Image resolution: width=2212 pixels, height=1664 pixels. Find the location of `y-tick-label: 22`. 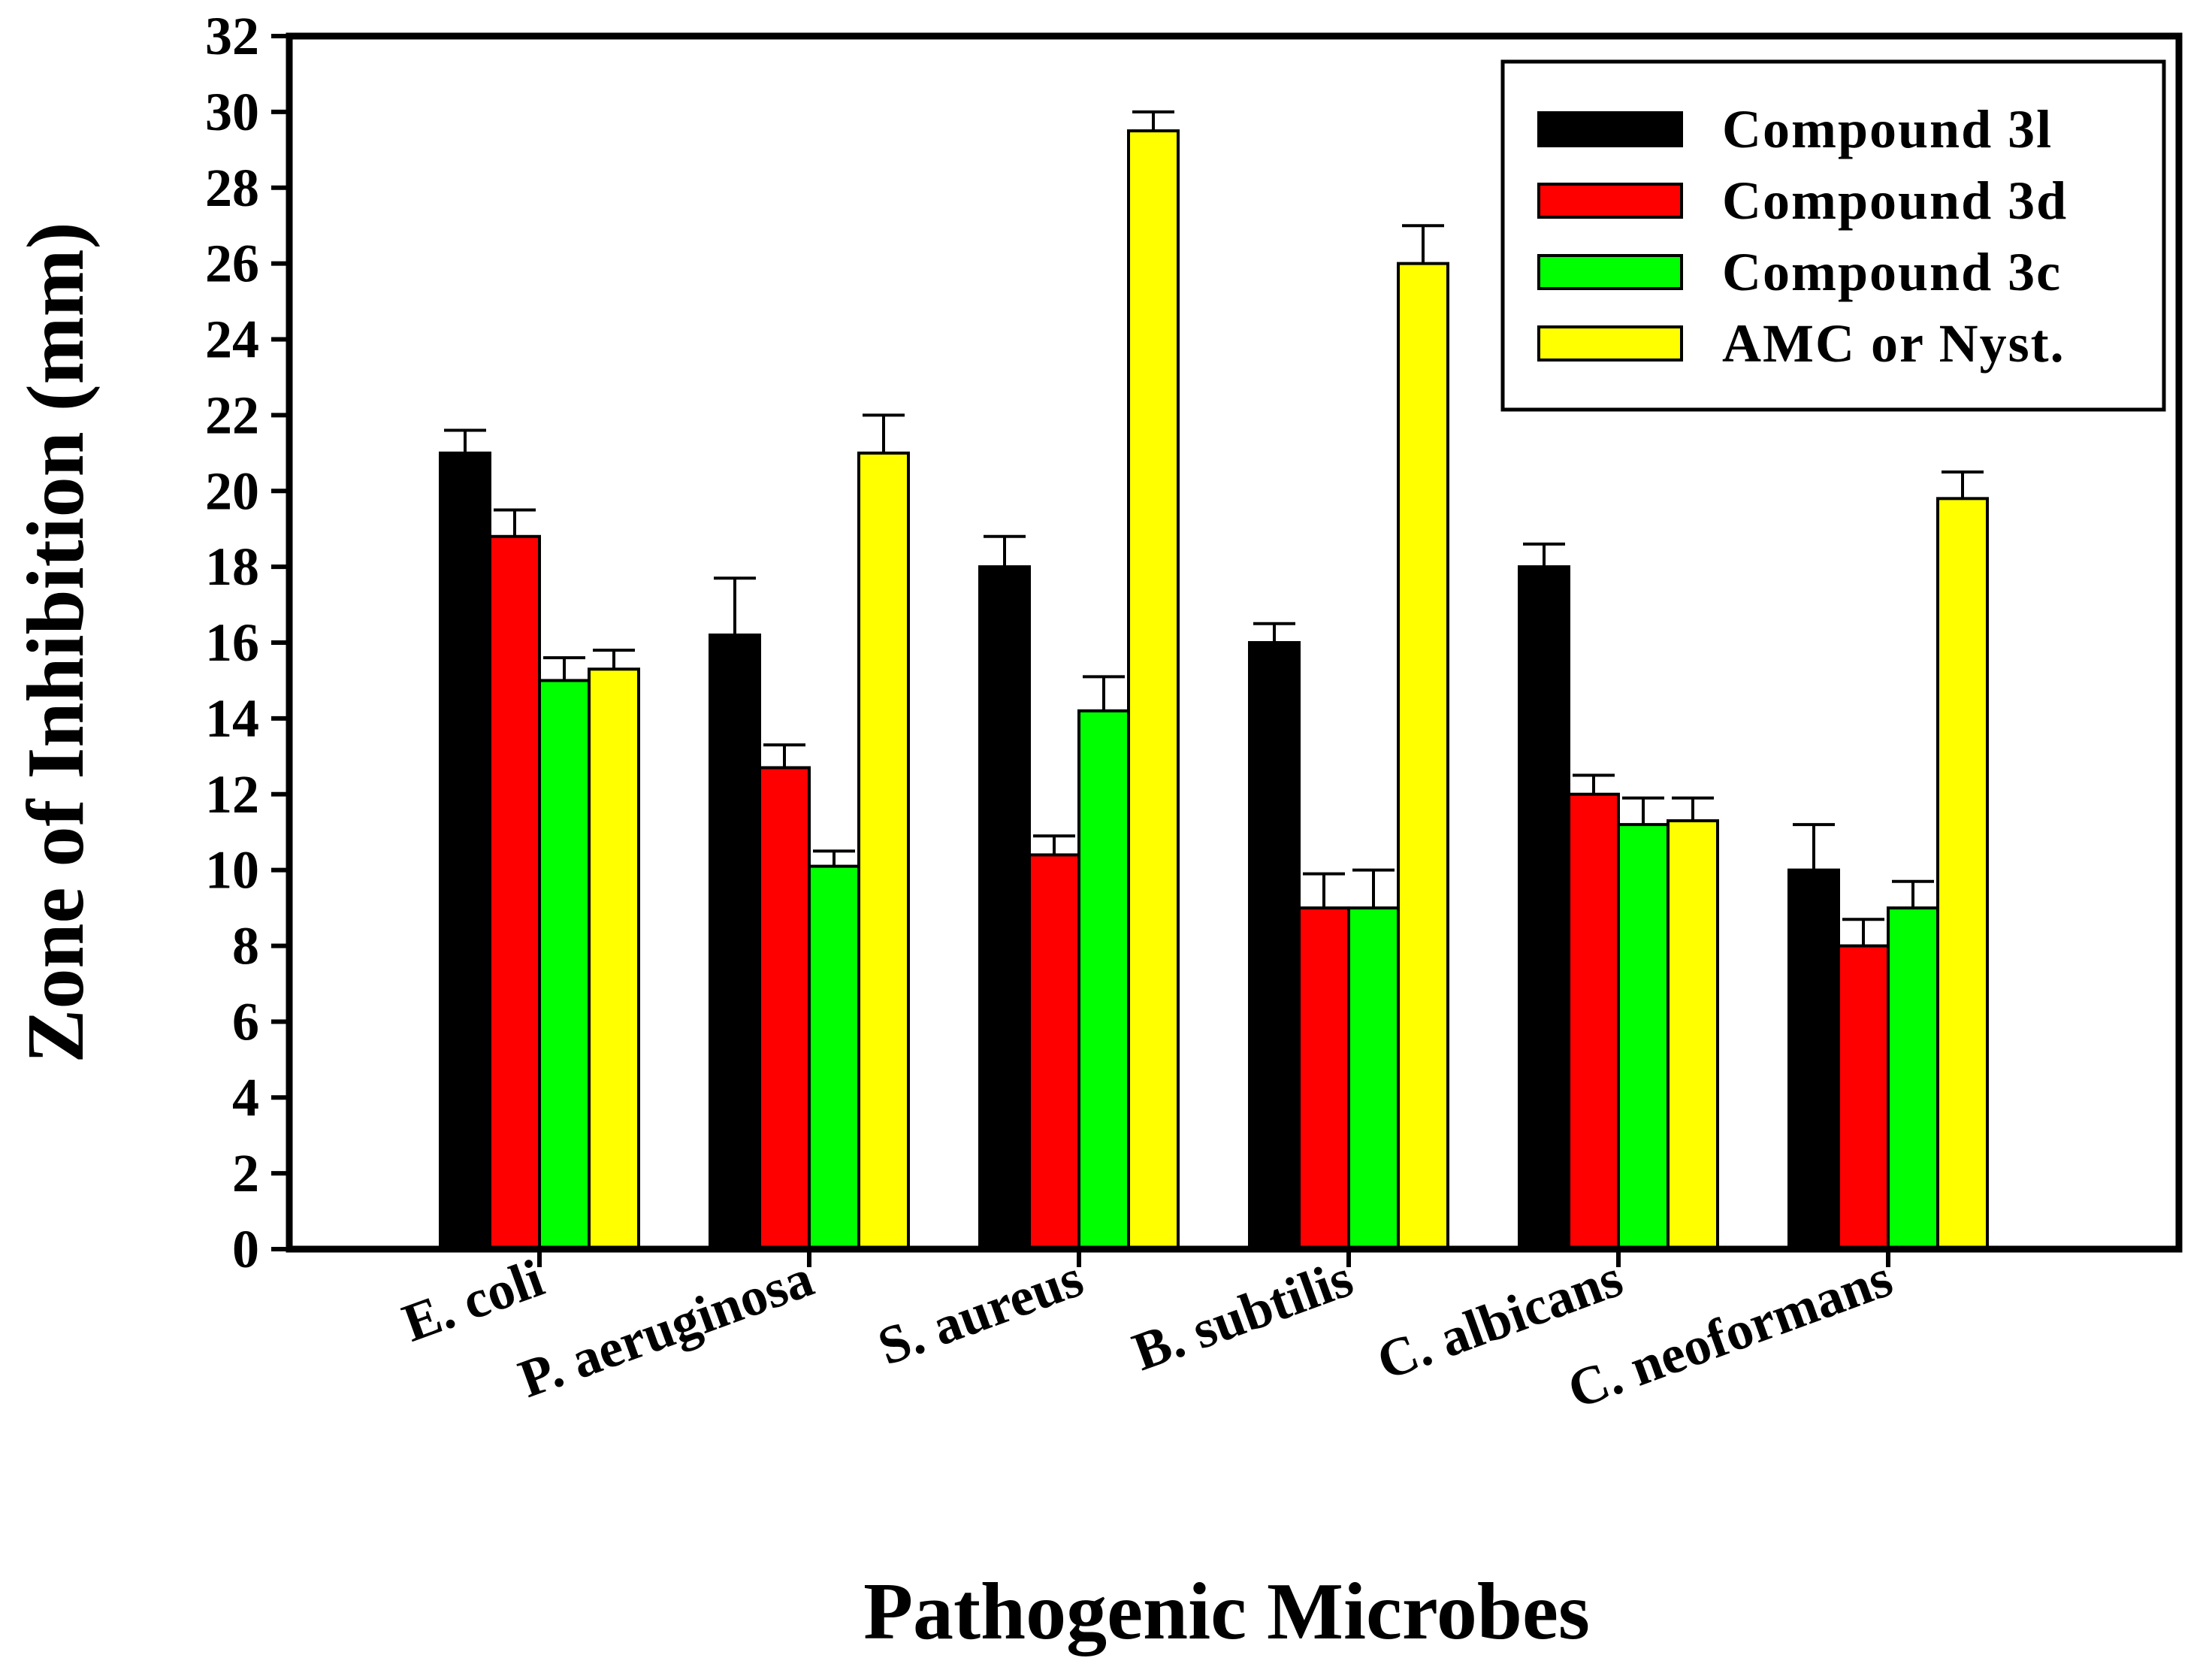

y-tick-label: 22 is located at coordinates (232, 415).